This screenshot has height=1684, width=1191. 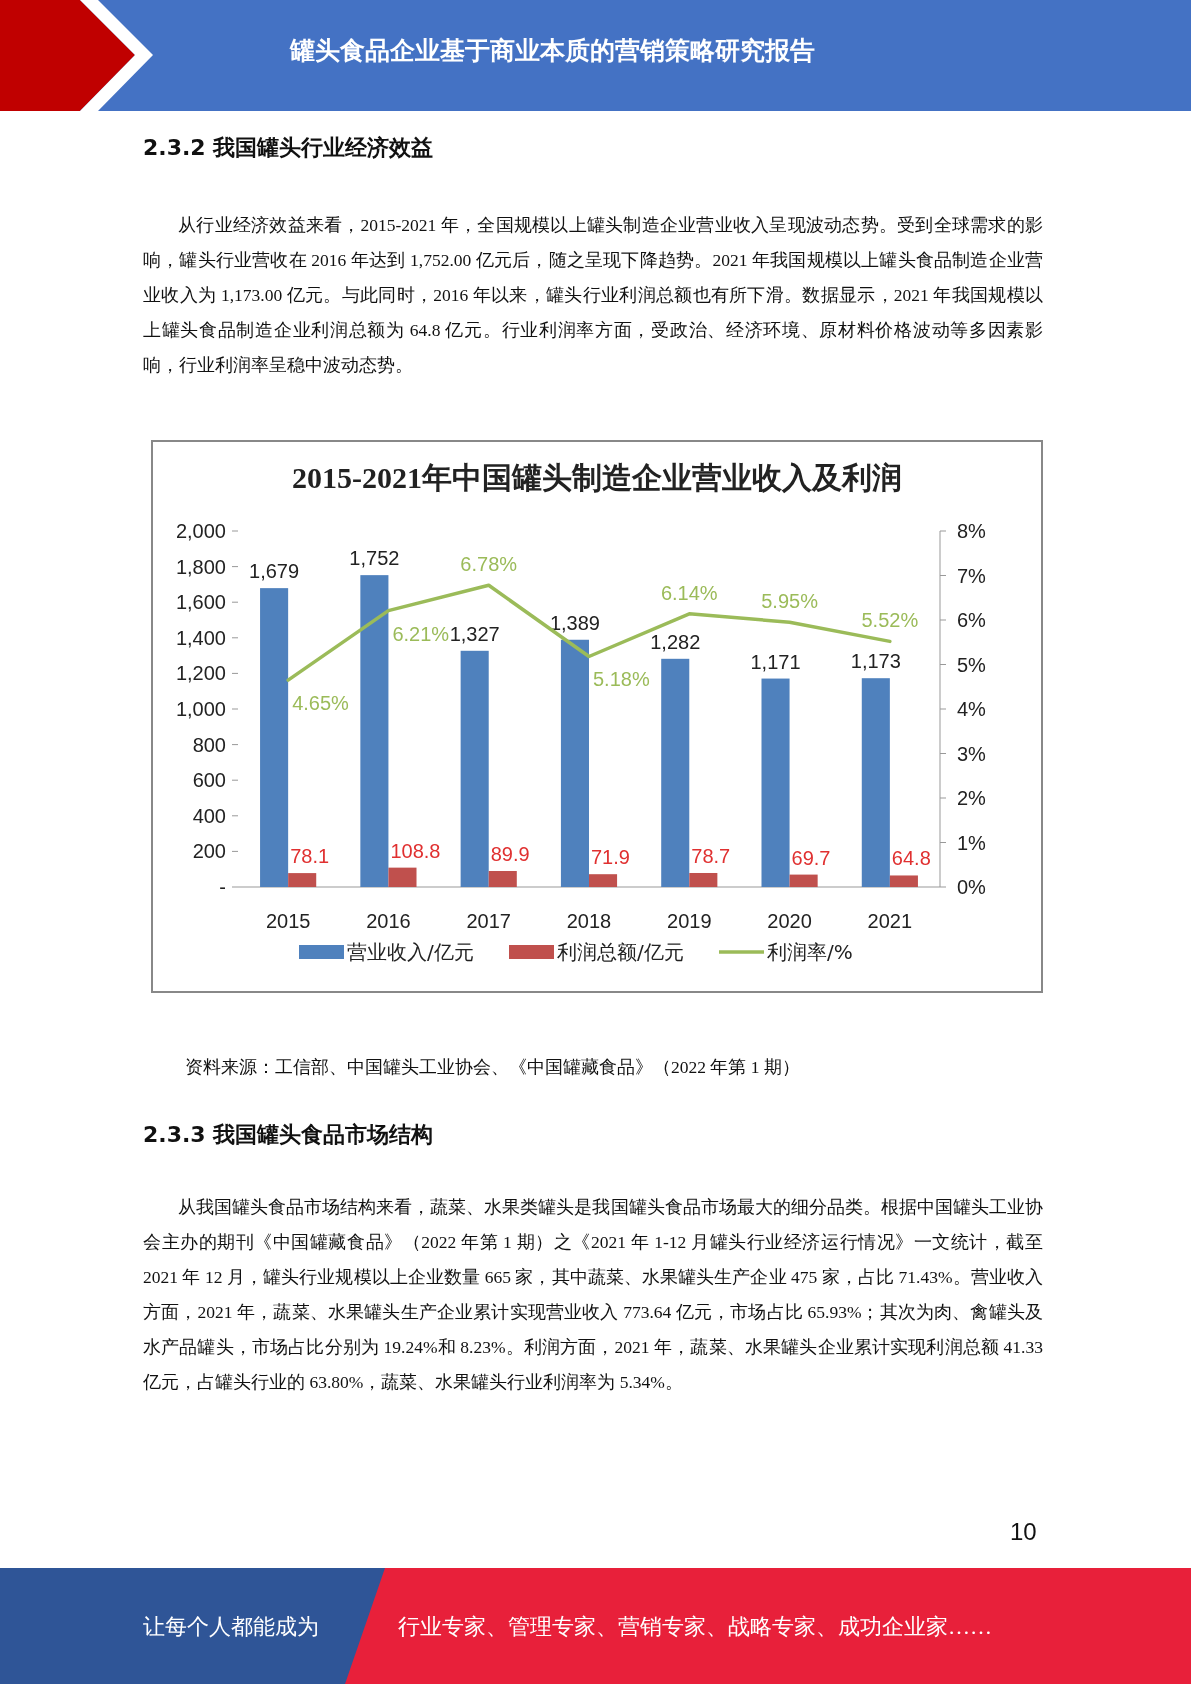 What do you see at coordinates (890, 921) in the screenshot?
I see `x-tick-label: 2021` at bounding box center [890, 921].